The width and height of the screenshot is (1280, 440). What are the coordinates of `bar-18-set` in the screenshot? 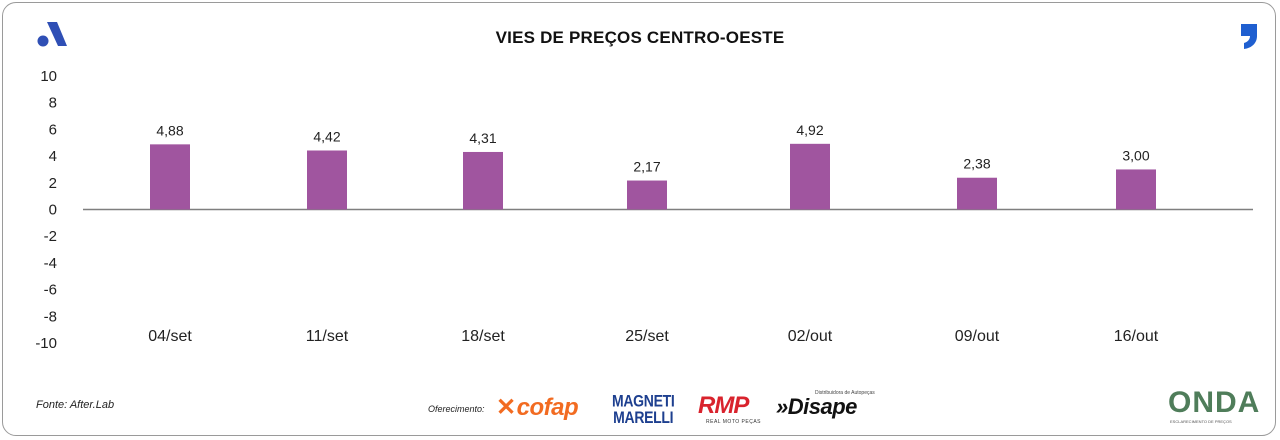 It's located at (483, 180).